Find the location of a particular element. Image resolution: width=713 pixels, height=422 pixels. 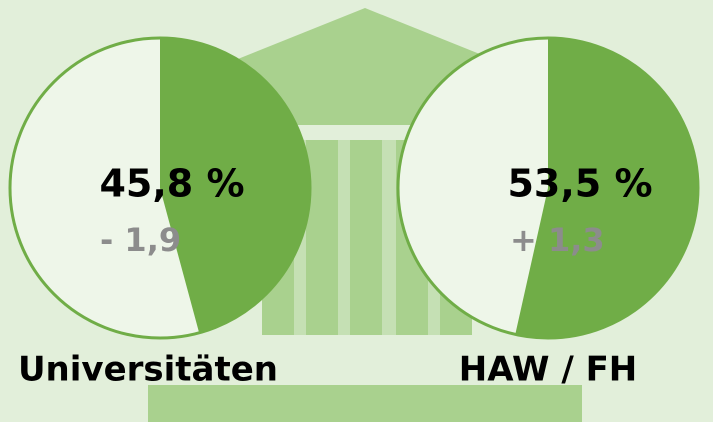

value-label: 45,8 % is located at coordinates (171, 184).